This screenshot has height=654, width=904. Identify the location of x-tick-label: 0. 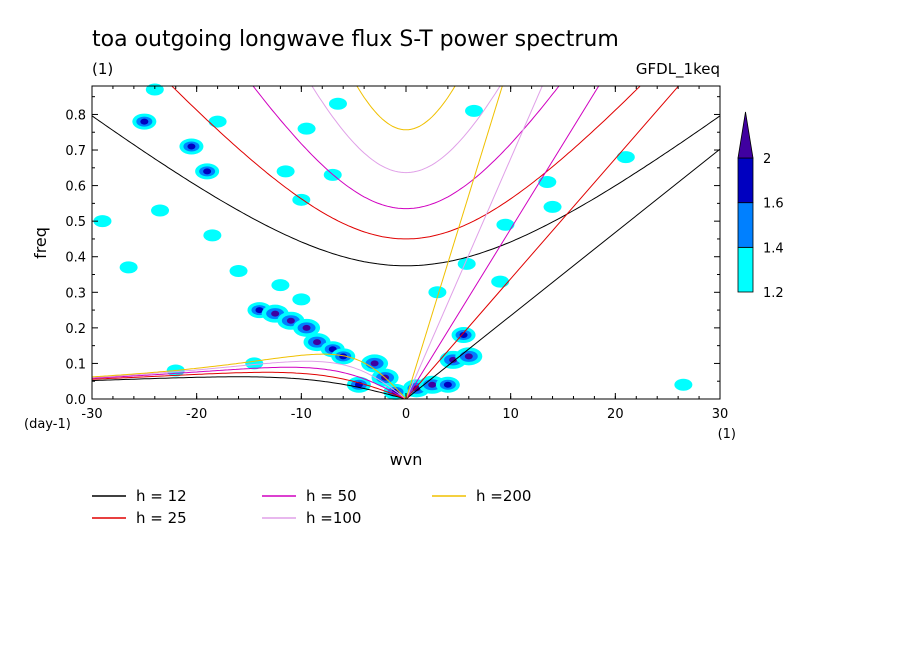
(406, 414).